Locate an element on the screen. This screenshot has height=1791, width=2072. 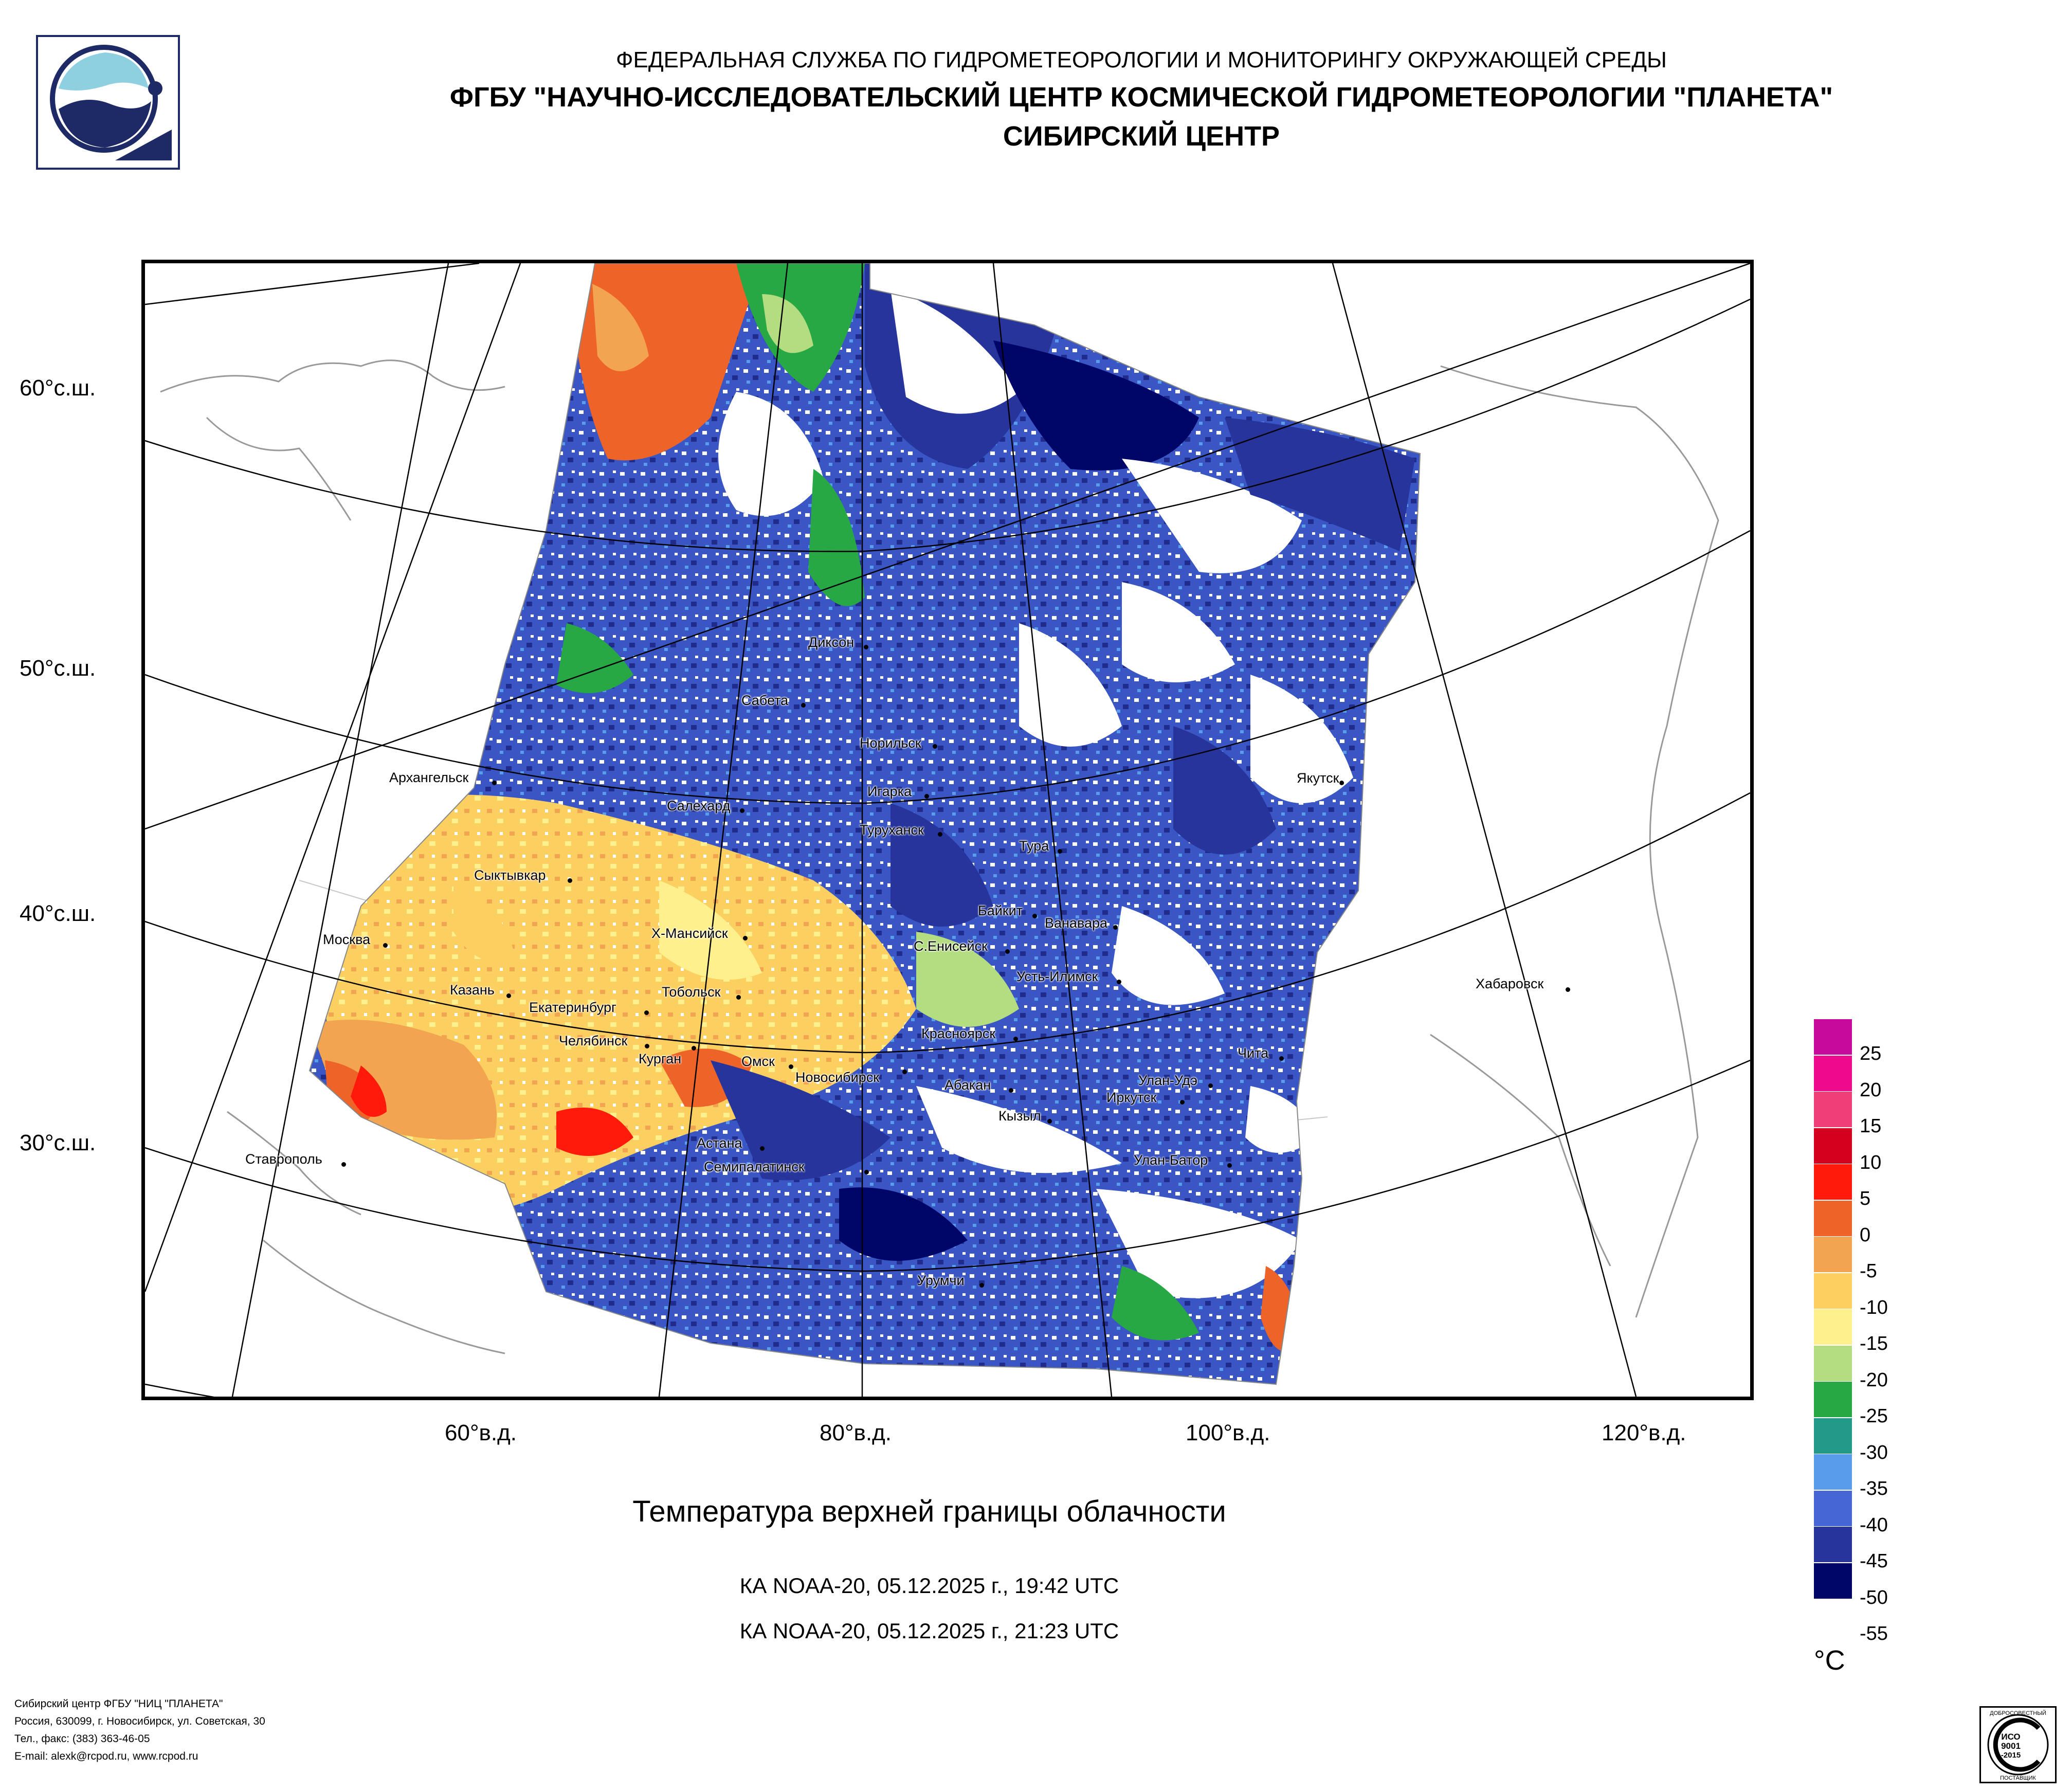
city-label: Сабета is located at coordinates (765, 700).